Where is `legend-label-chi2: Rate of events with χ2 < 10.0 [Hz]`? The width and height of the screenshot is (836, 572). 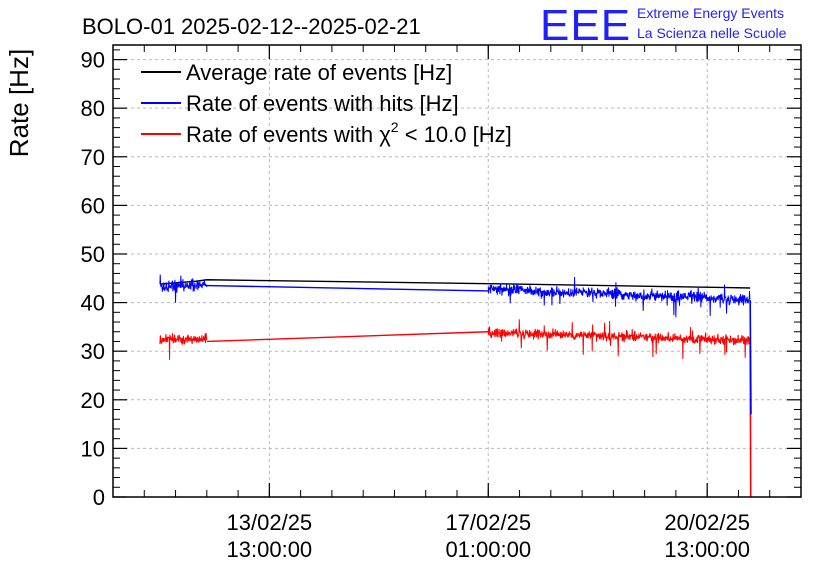 legend-label-chi2: Rate of events with χ2 < 10.0 [Hz] is located at coordinates (349, 133).